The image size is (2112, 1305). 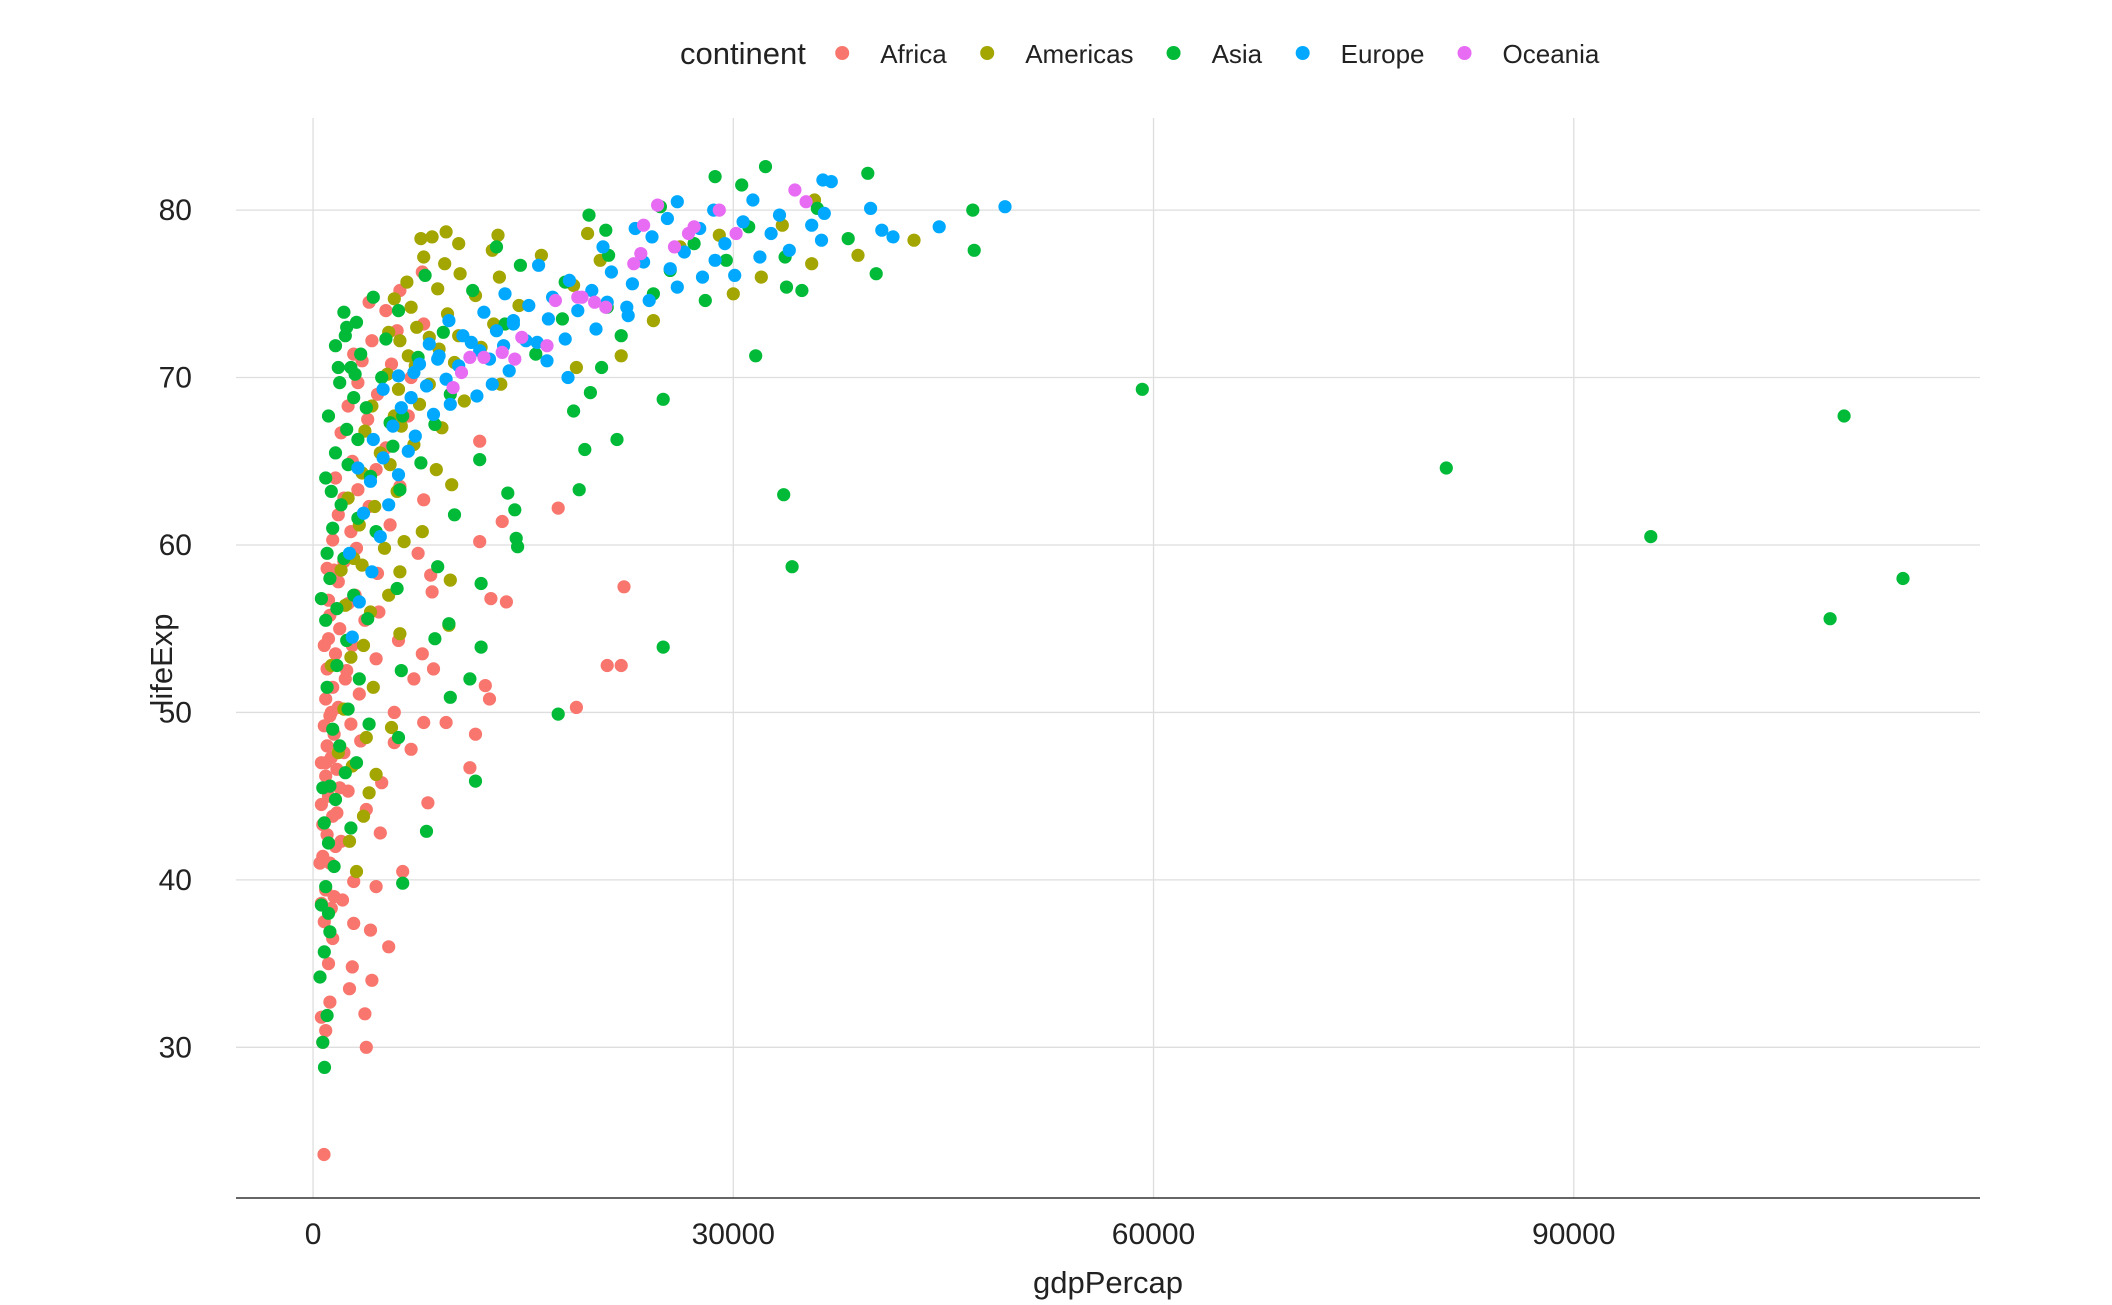 I want to click on legend-label: Oceania, so click(x=1551, y=54).